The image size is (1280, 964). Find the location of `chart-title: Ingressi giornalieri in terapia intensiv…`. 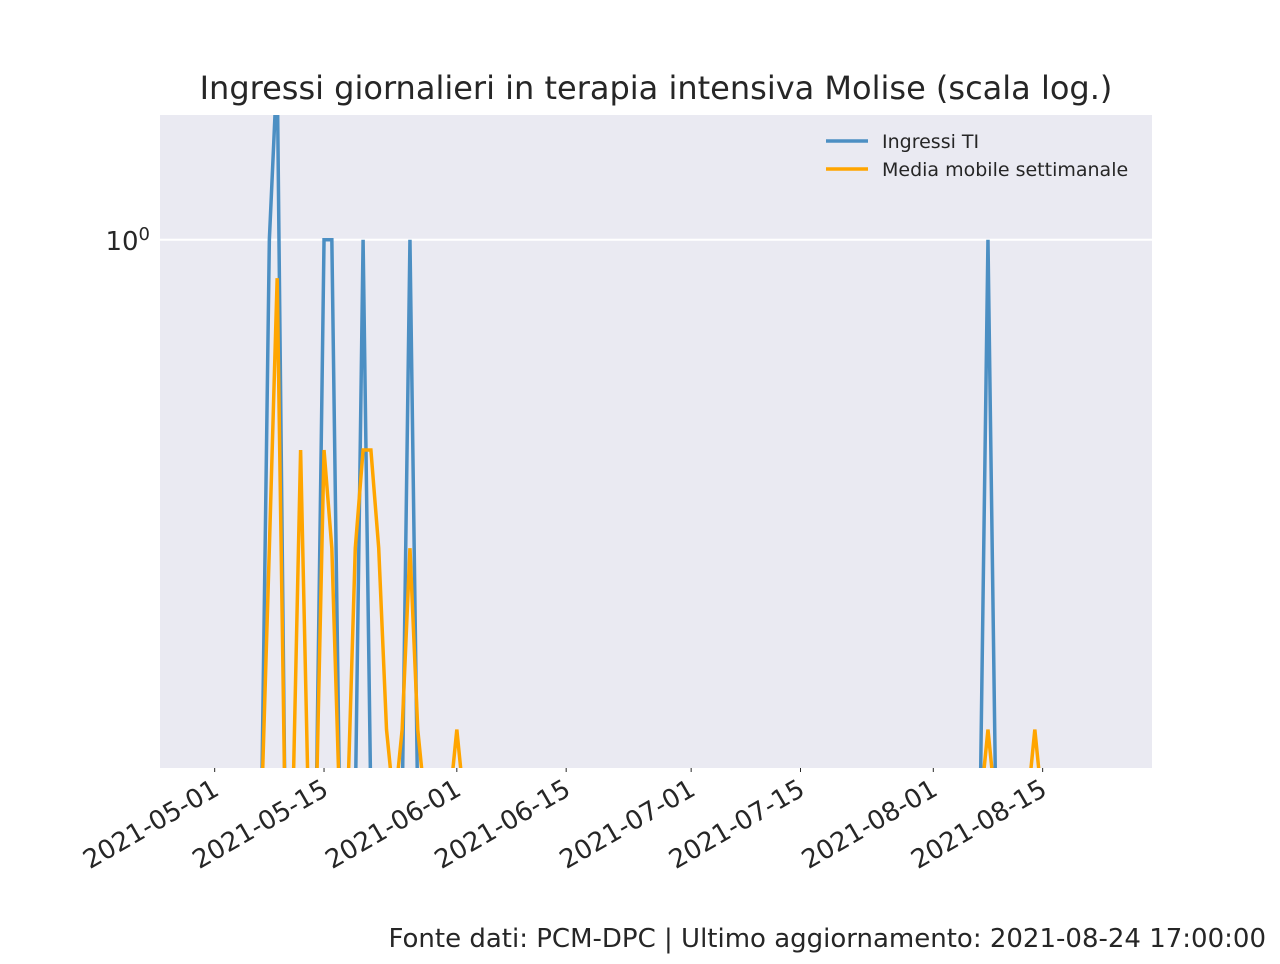

chart-title: Ingressi giornalieri in terapia intensiv… is located at coordinates (656, 88).